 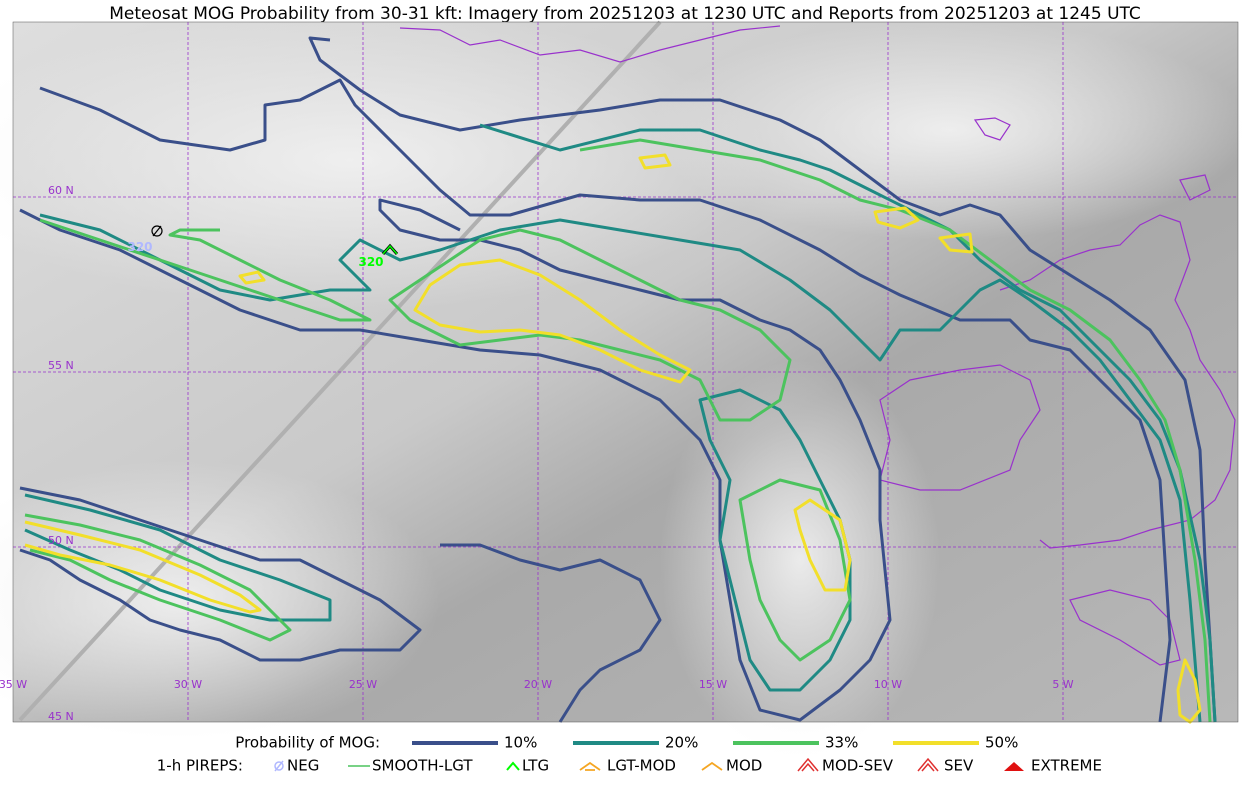 What do you see at coordinates (422, 766) in the screenshot?
I see `legend-label: SMOOTH-LGT` at bounding box center [422, 766].